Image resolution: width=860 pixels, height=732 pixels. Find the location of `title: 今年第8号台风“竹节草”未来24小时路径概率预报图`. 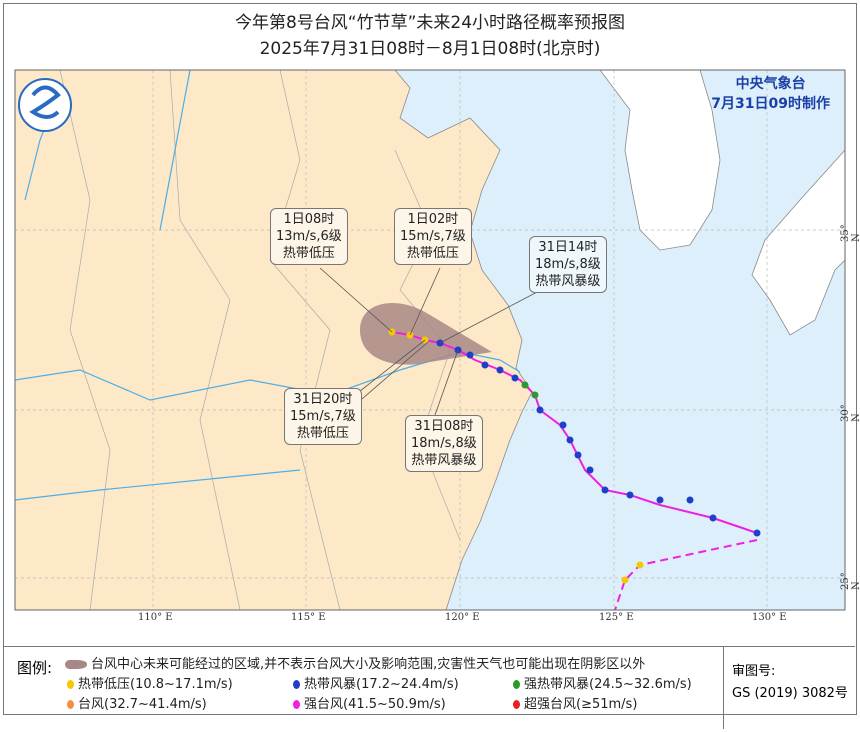

title: 今年第8号台风“竹节草”未来24小时路径概率预报图 is located at coordinates (430, 23).